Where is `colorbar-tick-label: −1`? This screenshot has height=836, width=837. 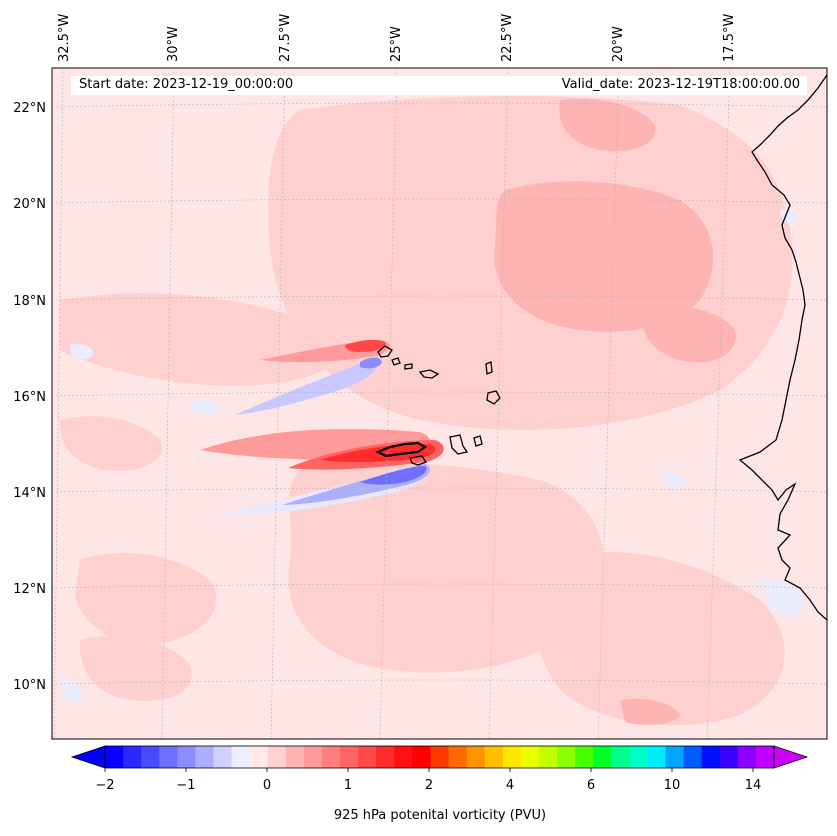 colorbar-tick-label: −1 is located at coordinates (185, 785).